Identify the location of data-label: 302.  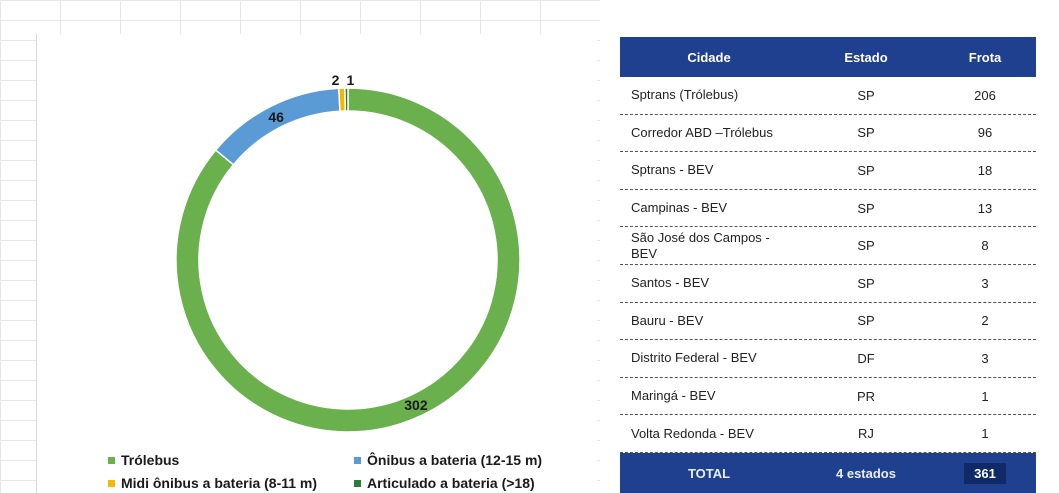
(416, 405).